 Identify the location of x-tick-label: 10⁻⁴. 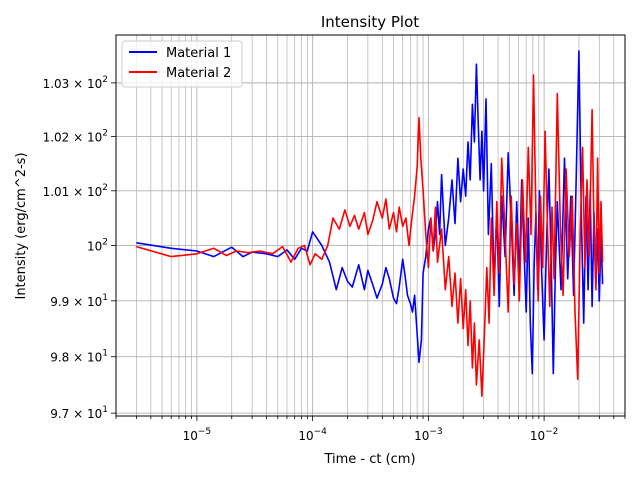
(312, 435).